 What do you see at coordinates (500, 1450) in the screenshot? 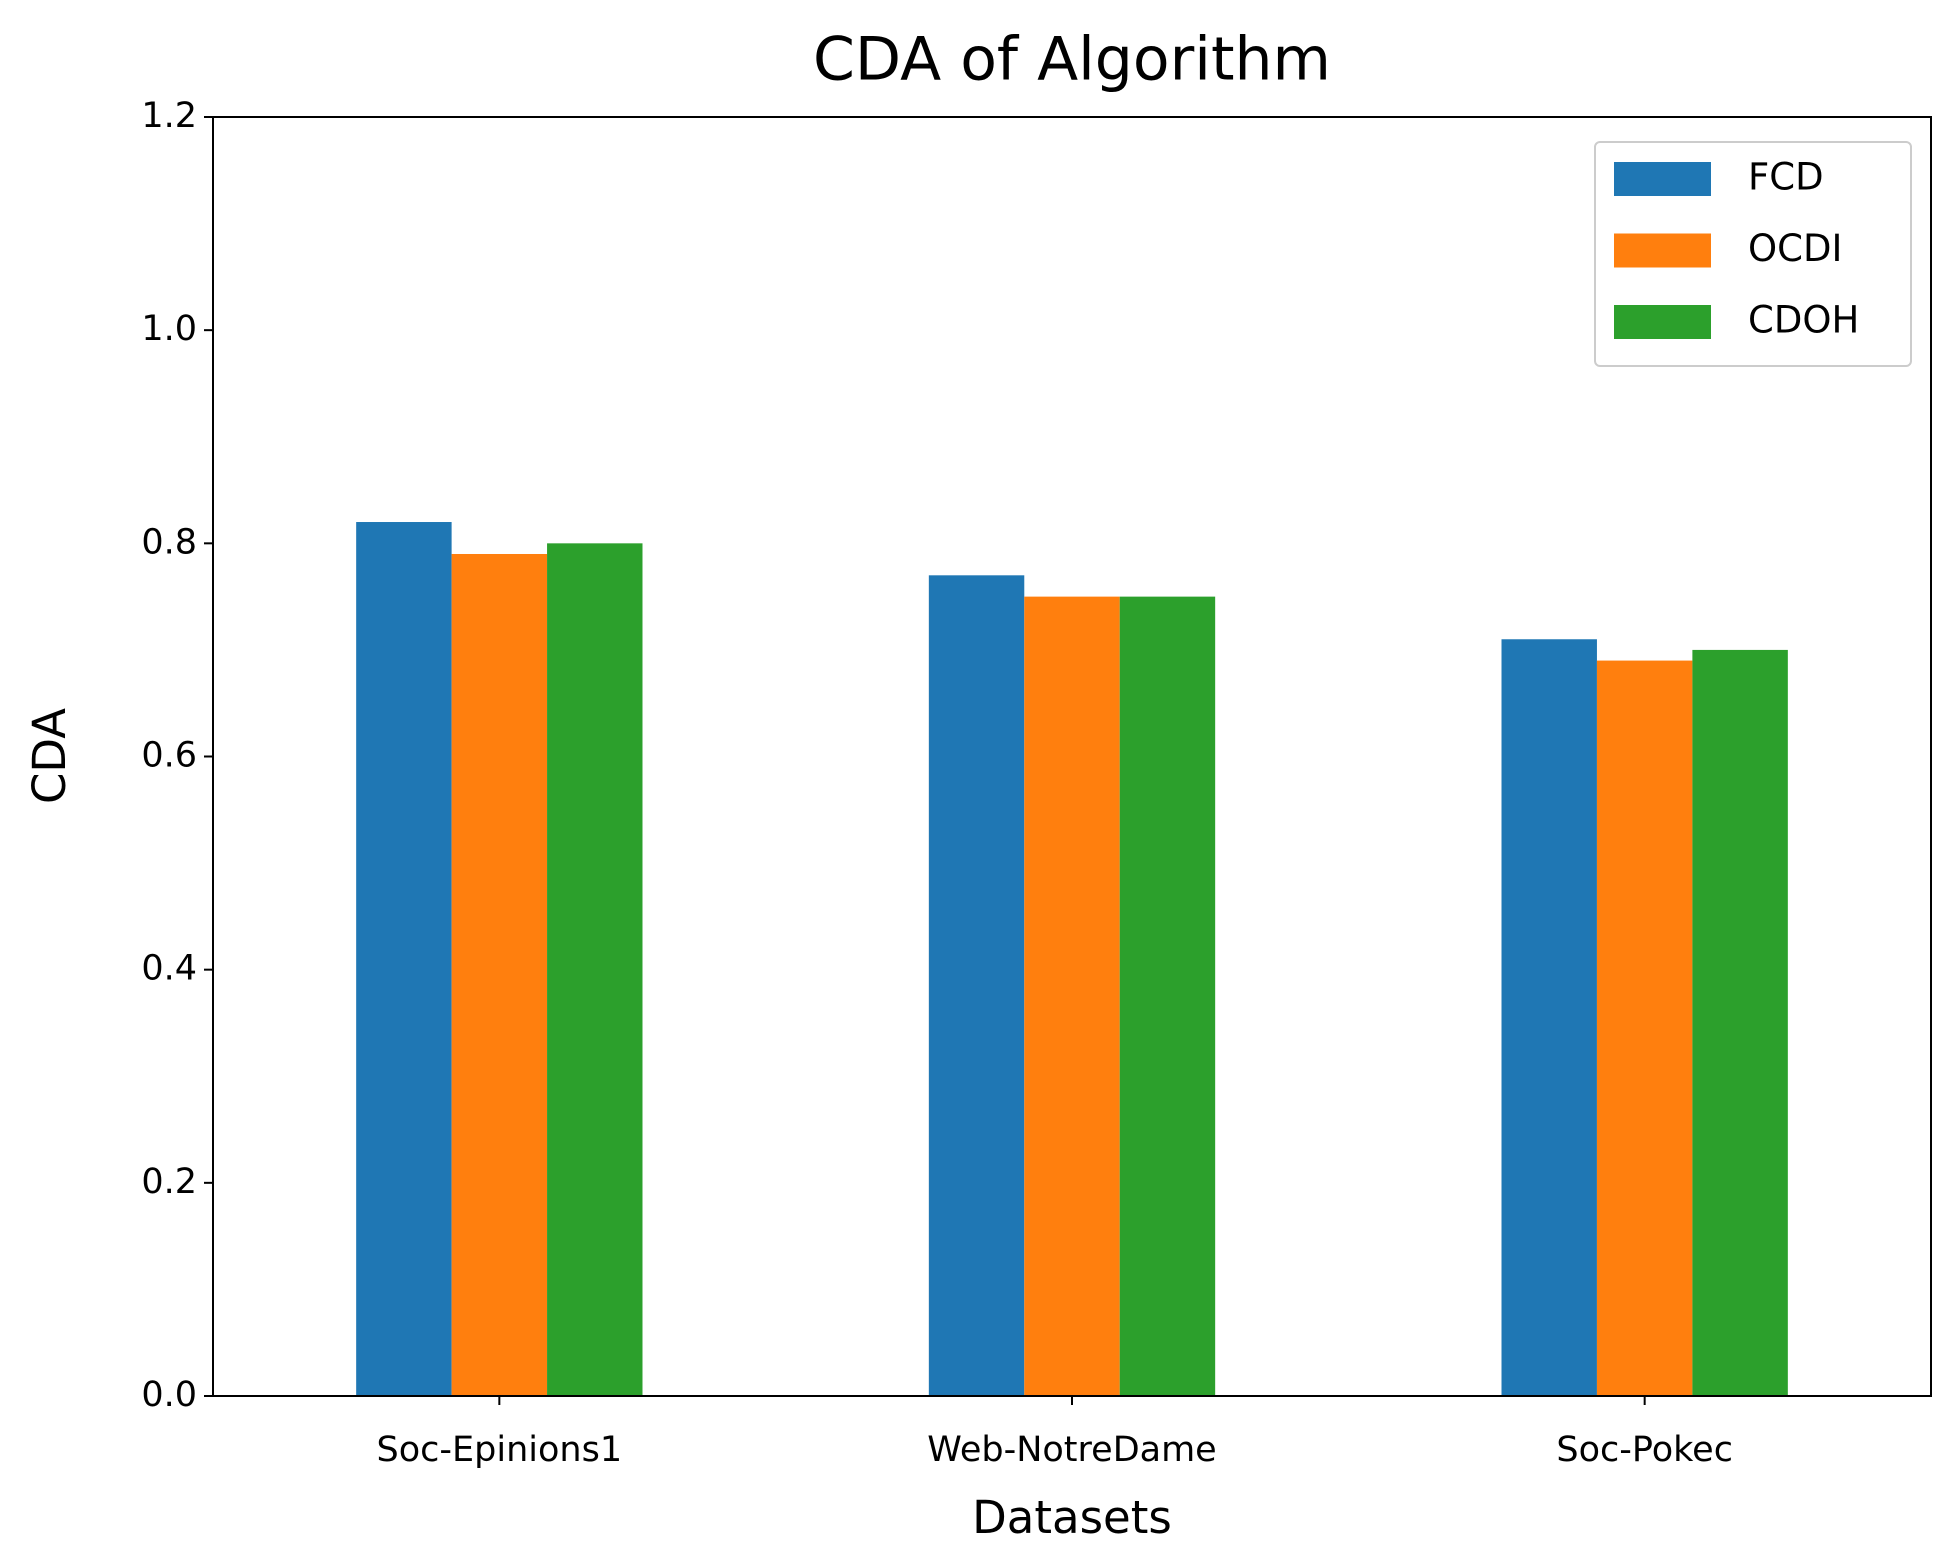
I see `x-tick-label: Soc-Epinions1` at bounding box center [500, 1450].